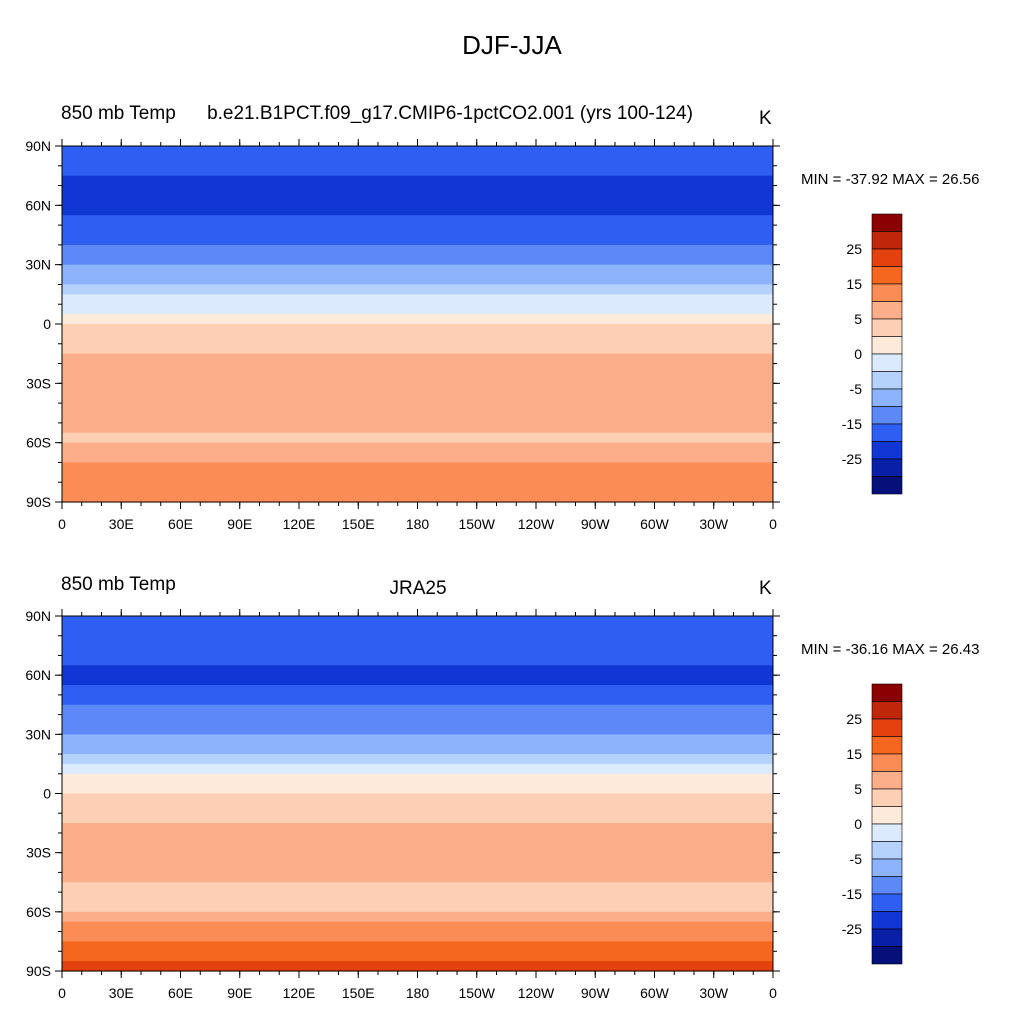  I want to click on y-tick-label: 90N, so click(38, 616).